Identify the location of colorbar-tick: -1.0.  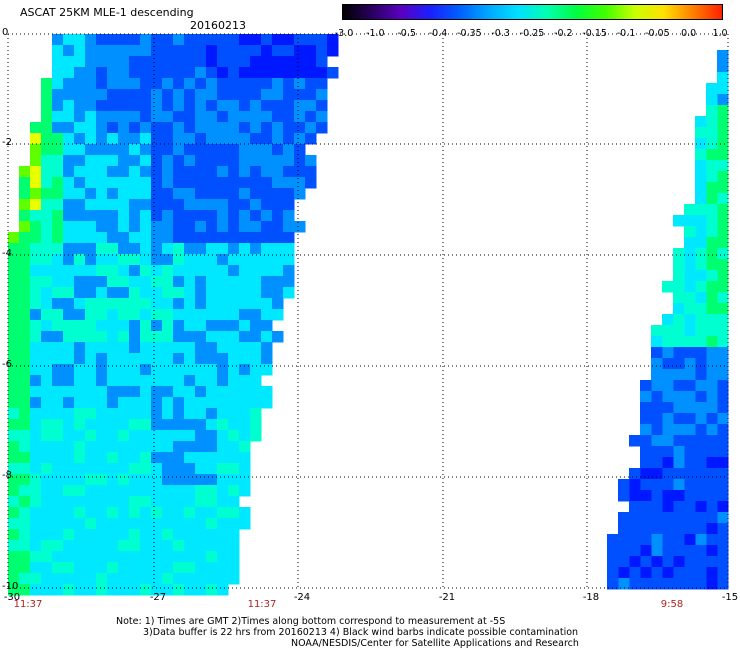
(375, 33).